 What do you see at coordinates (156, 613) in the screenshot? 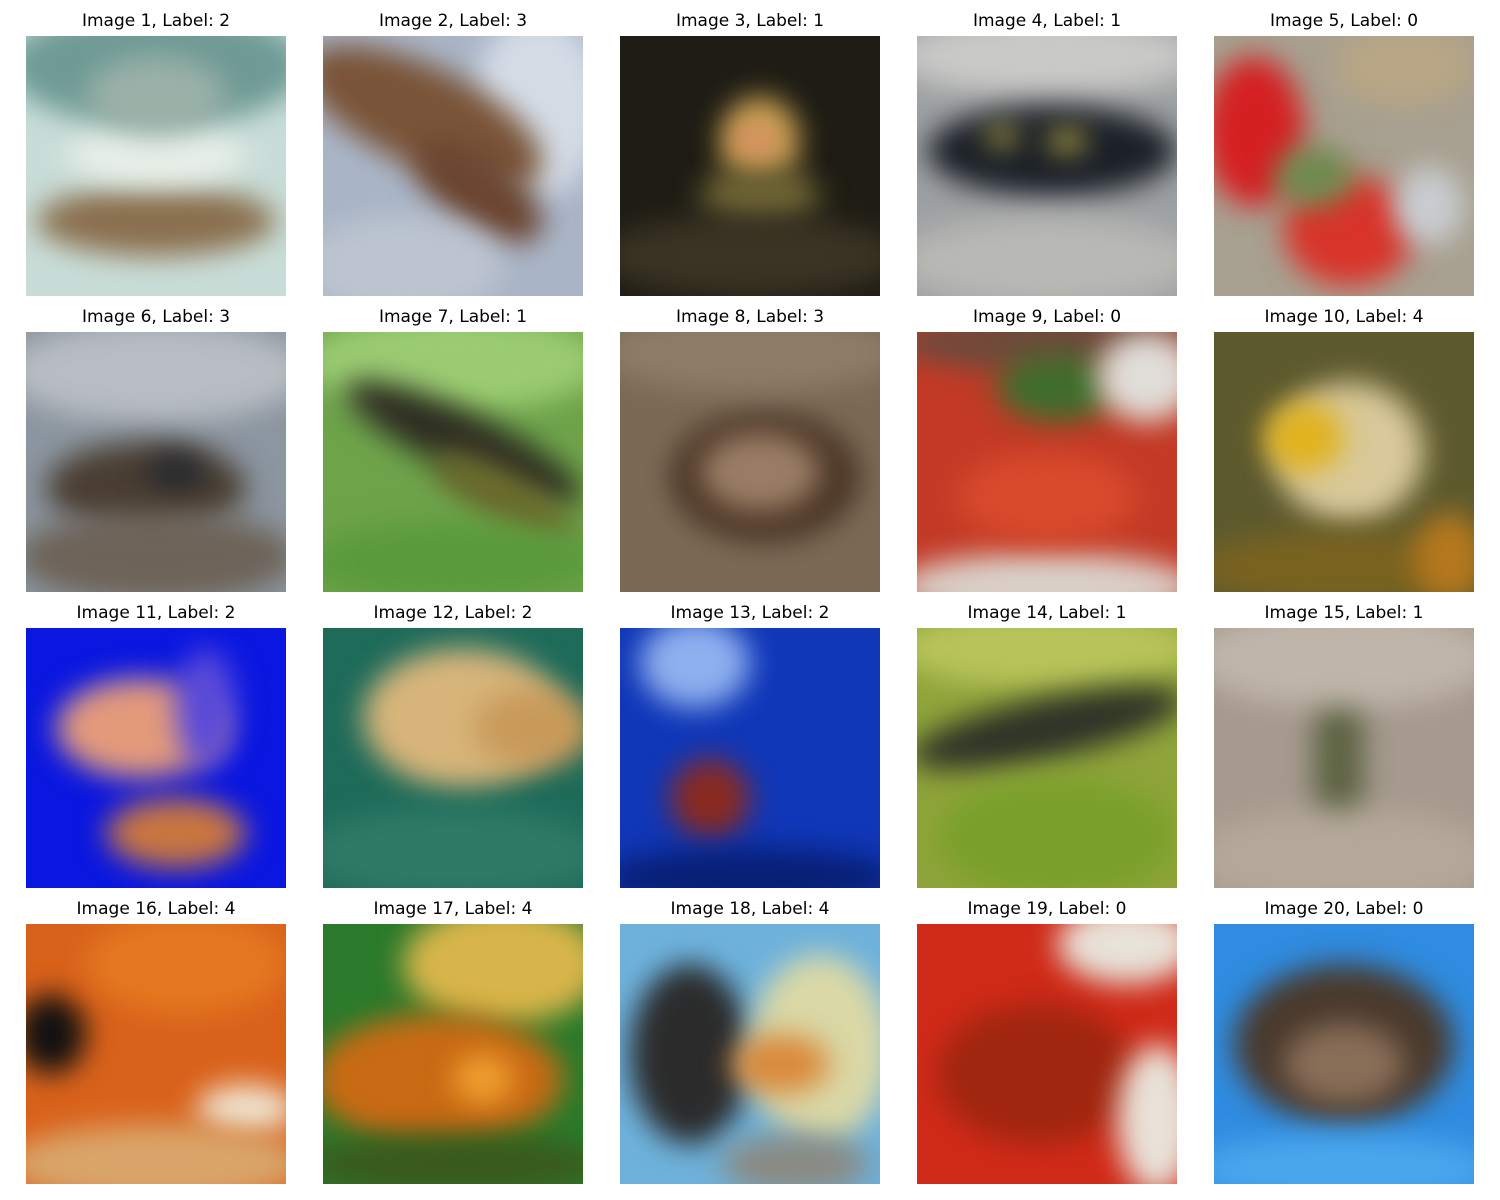
I see `image-caption: Image 11, Label: 2` at bounding box center [156, 613].